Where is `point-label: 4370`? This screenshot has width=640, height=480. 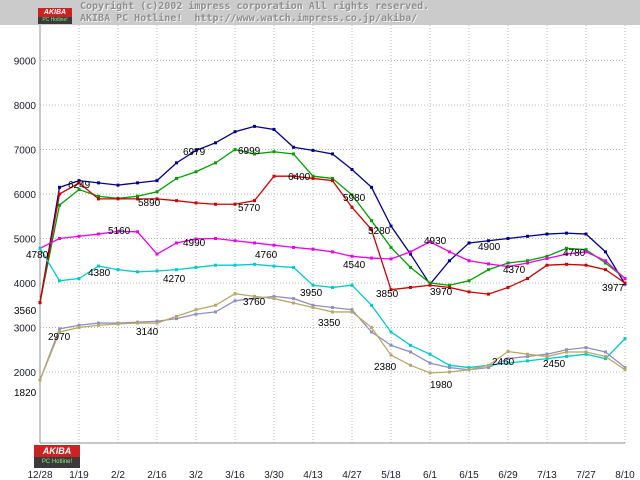
point-label: 4370 is located at coordinates (514, 270).